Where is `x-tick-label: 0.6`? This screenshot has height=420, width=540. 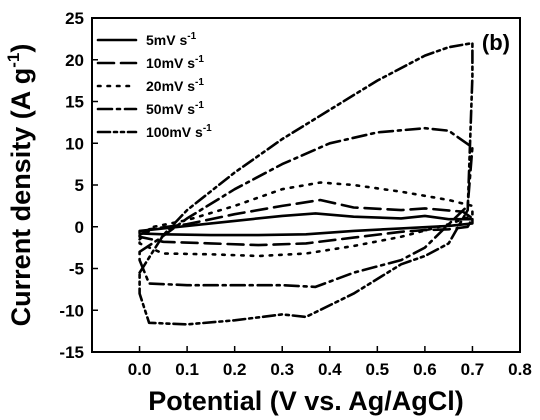
x-tick-label: 0.6 is located at coordinates (425, 369).